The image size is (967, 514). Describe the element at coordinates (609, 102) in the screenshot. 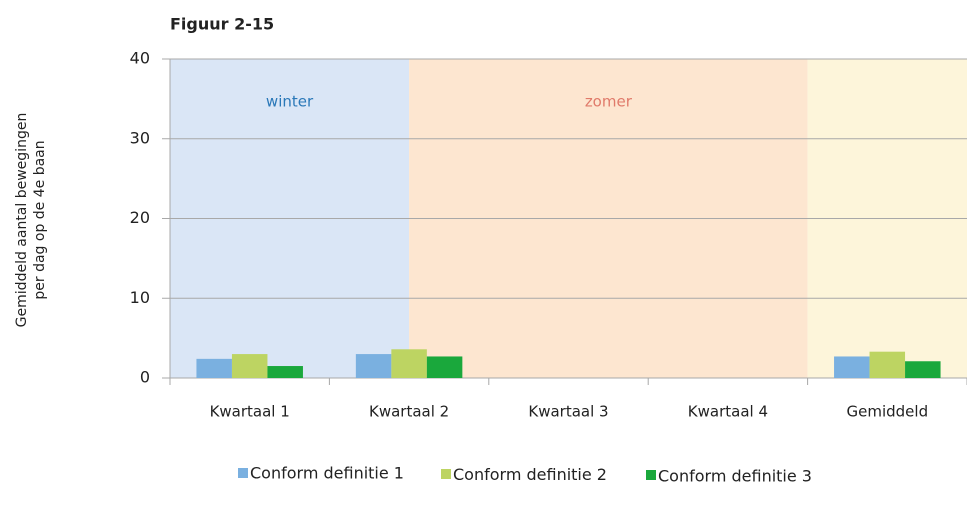

I see `season-label: zomer` at that location.